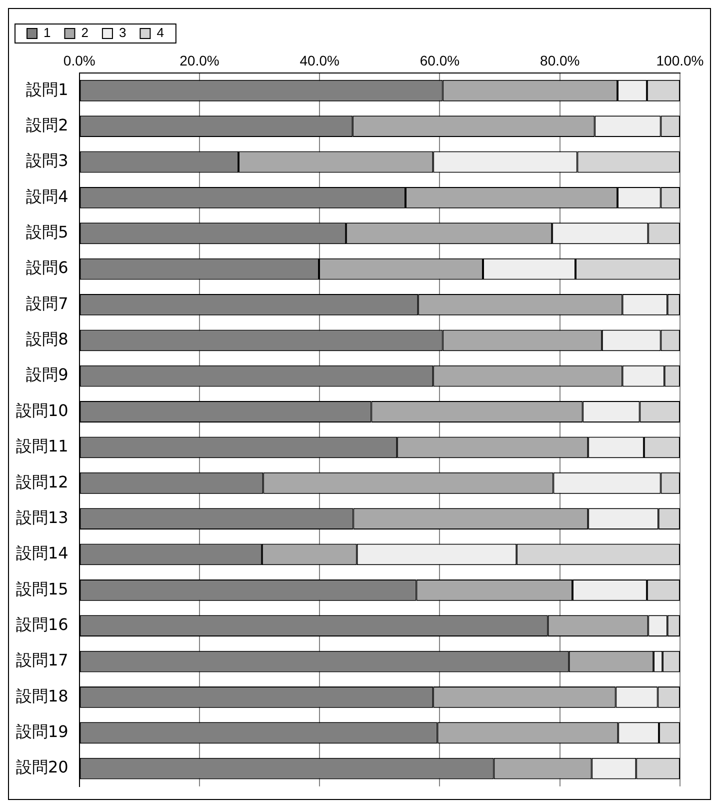 The image size is (719, 808). What do you see at coordinates (42, 624) in the screenshot?
I see `y-tick-label: 設問16` at bounding box center [42, 624].